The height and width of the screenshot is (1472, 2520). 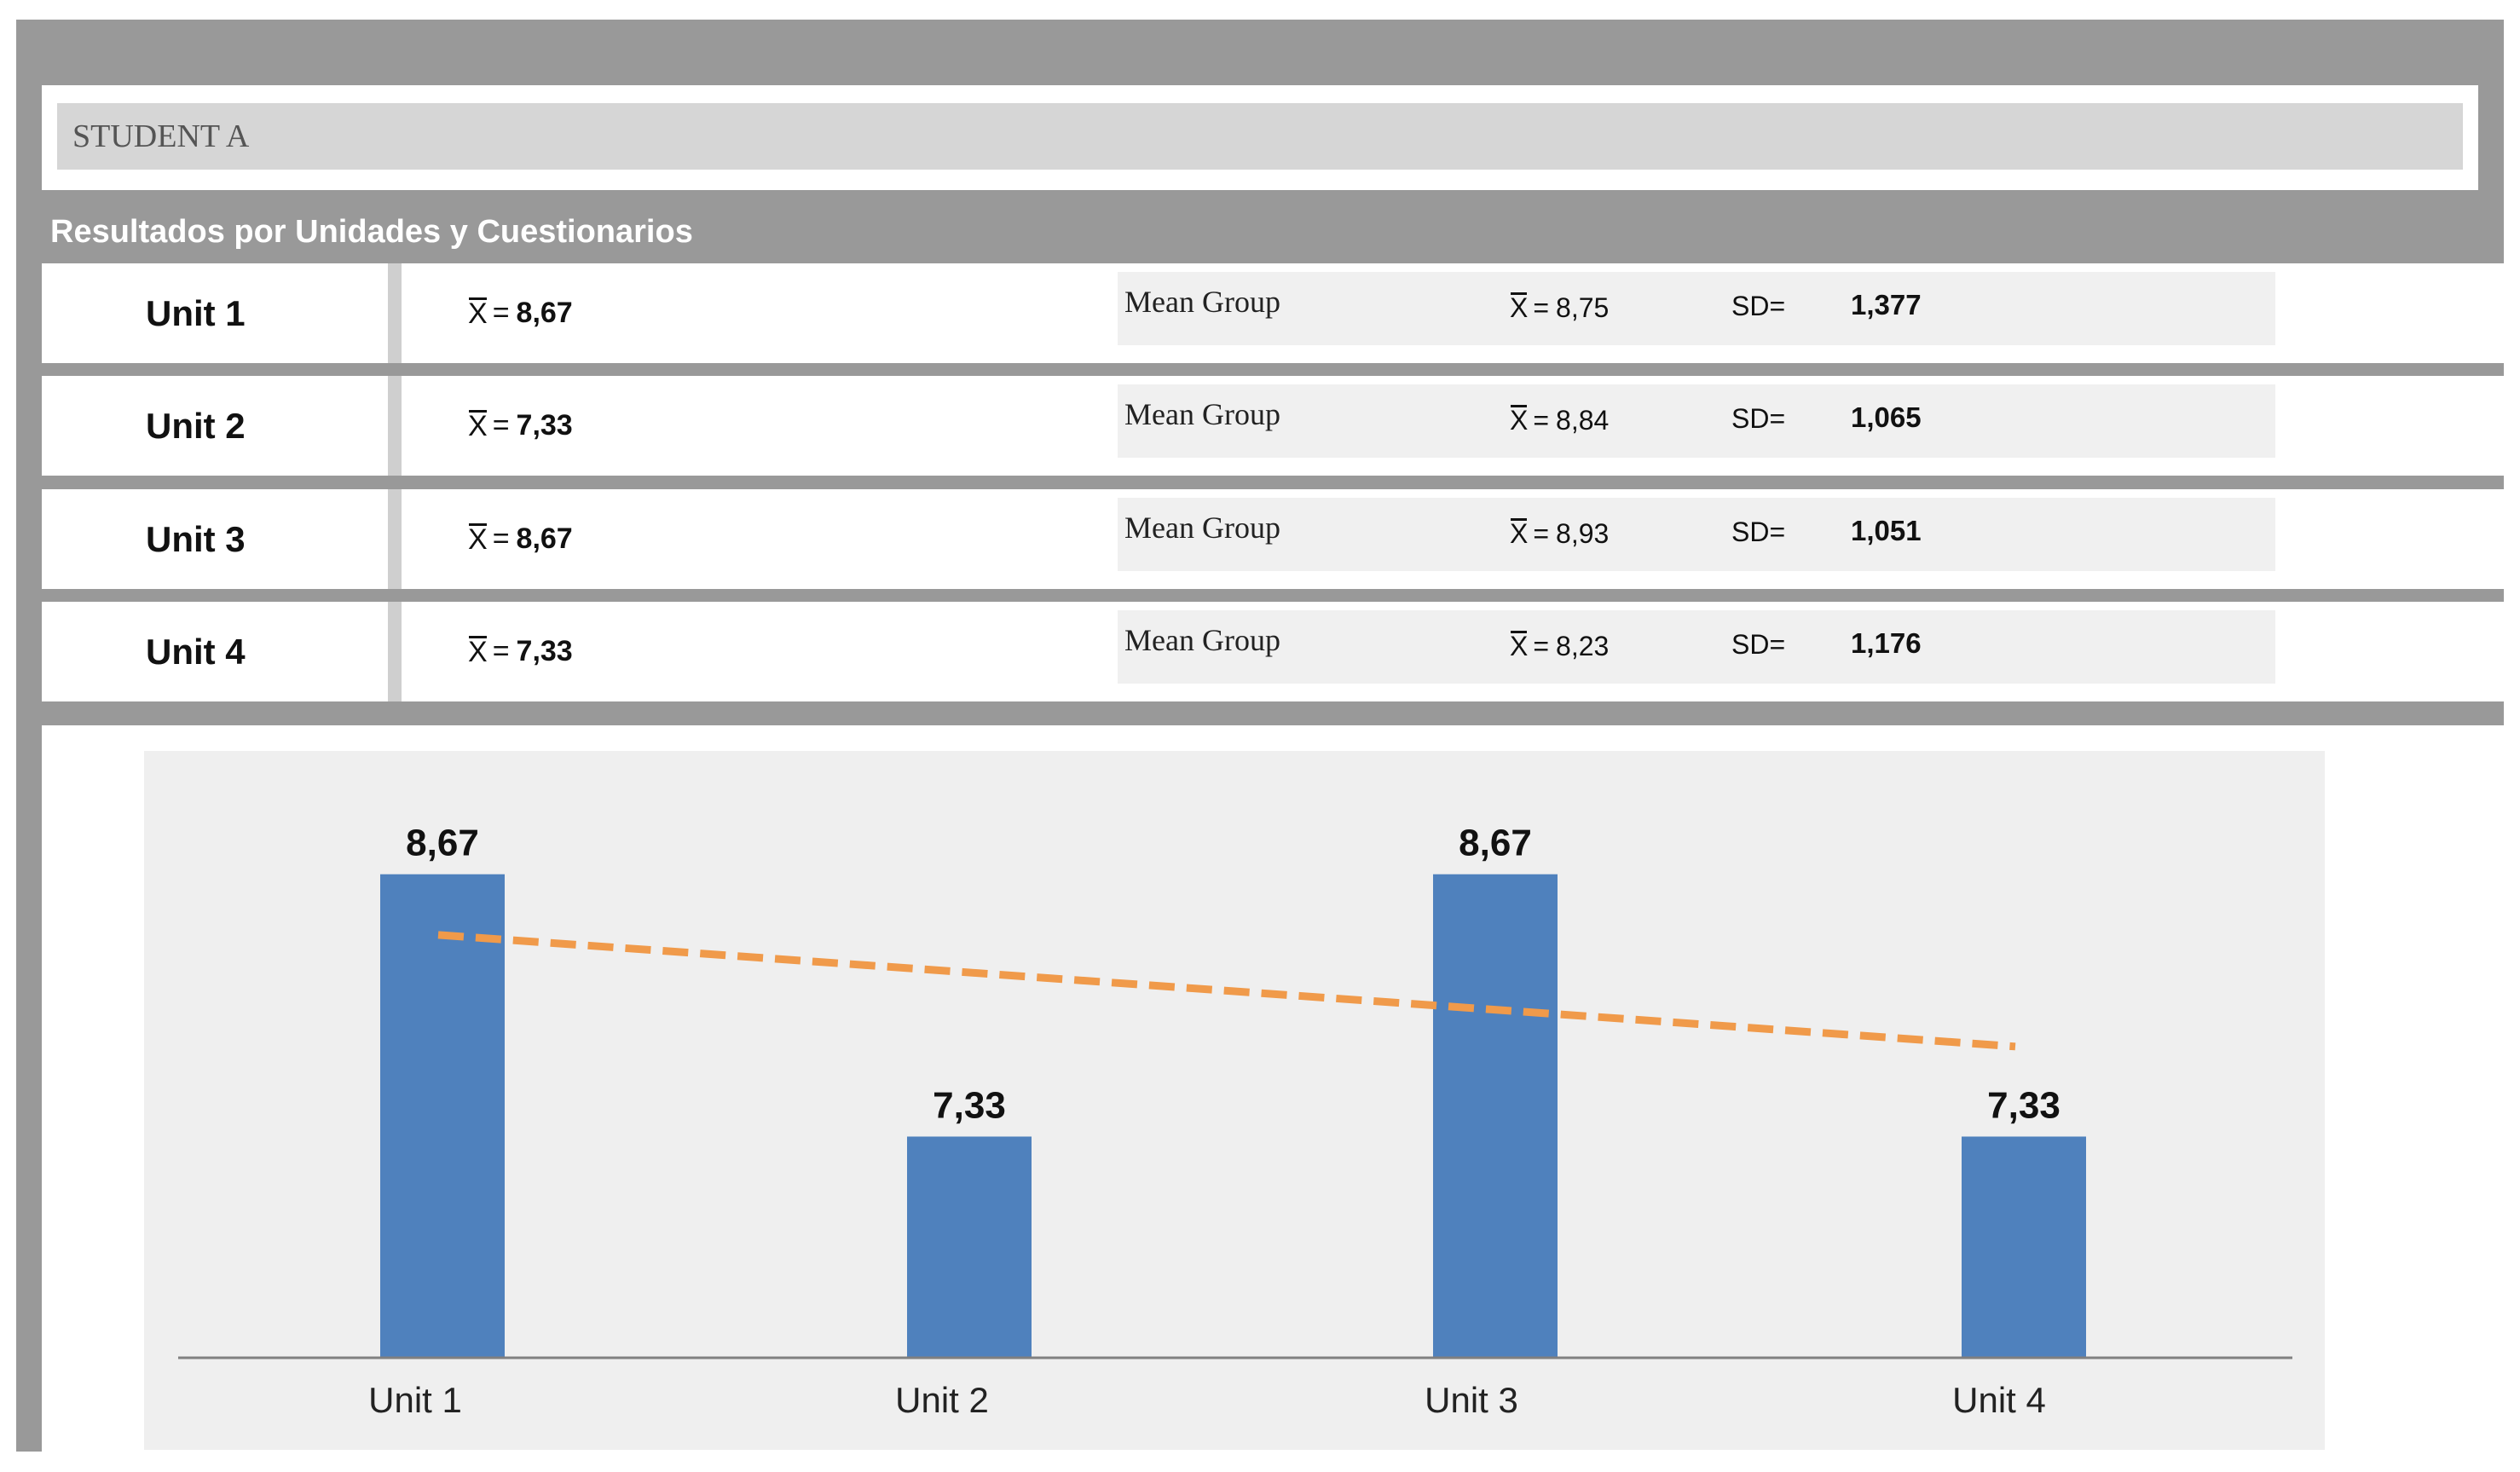 What do you see at coordinates (1226, 991) in the screenshot?
I see `trendline` at bounding box center [1226, 991].